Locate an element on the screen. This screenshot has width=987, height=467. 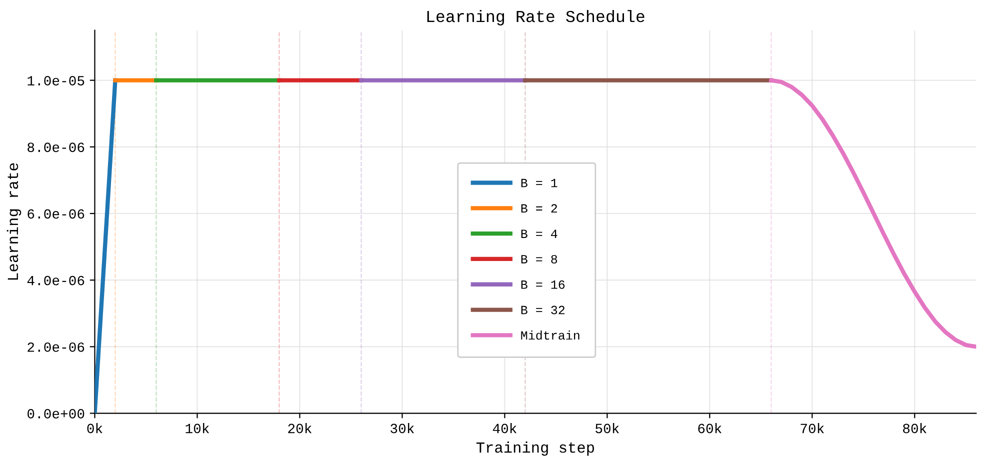
legend-label: B = 8 is located at coordinates (539, 259).